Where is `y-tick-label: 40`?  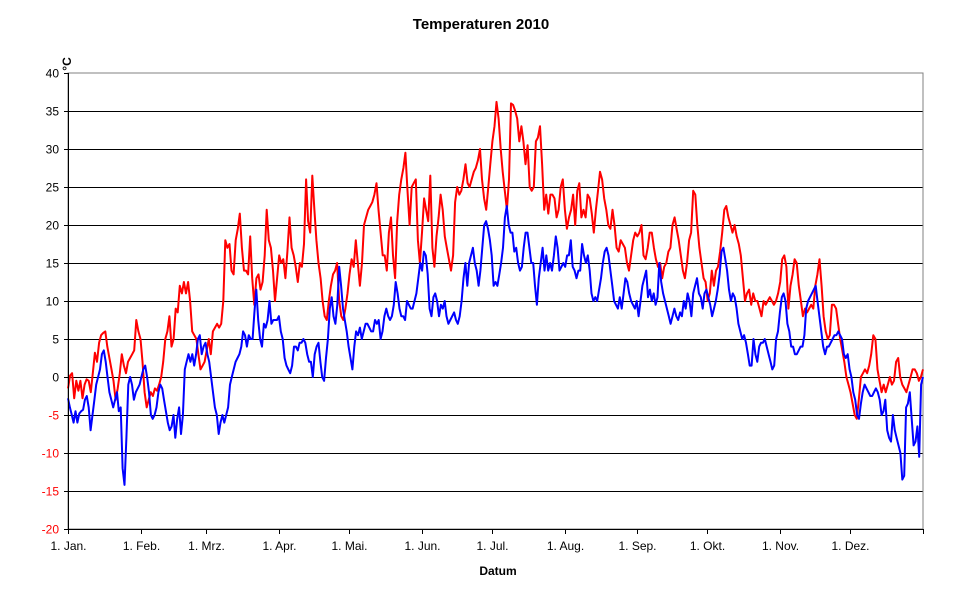
y-tick-label: 40 is located at coordinates (53, 74).